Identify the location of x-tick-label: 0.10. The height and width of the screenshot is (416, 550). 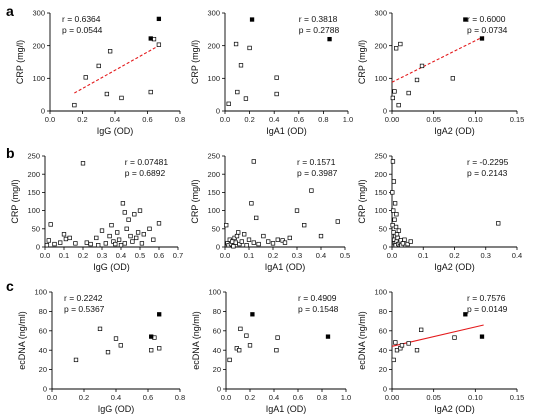
(475, 397).